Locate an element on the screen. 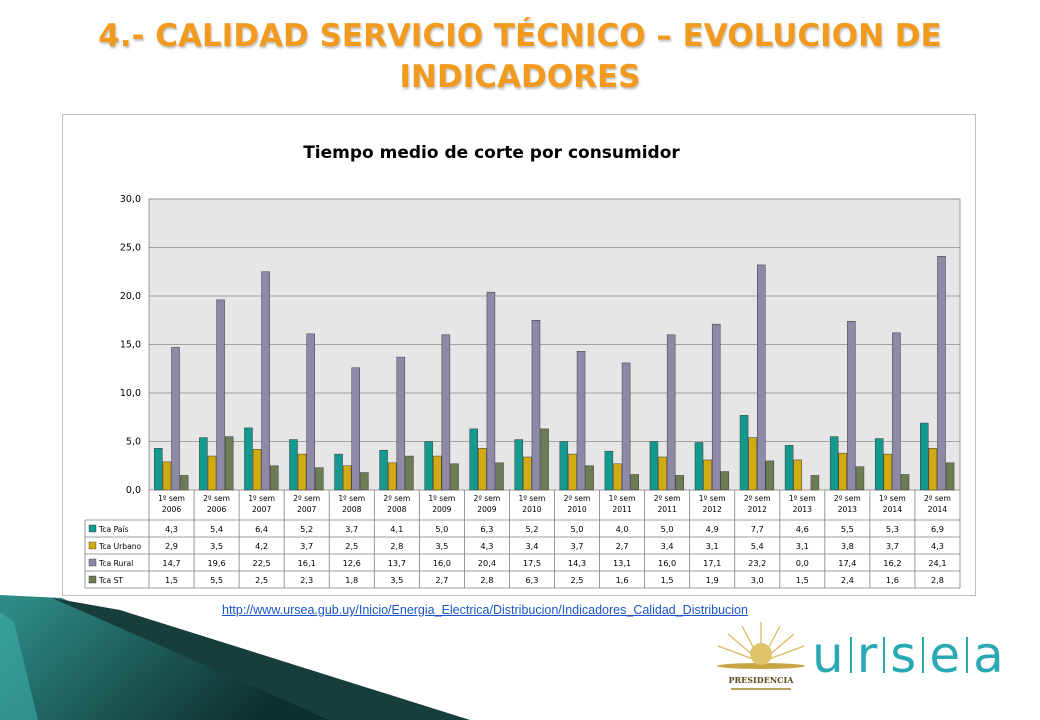  x-tick-label: 2006 is located at coordinates (216, 509).